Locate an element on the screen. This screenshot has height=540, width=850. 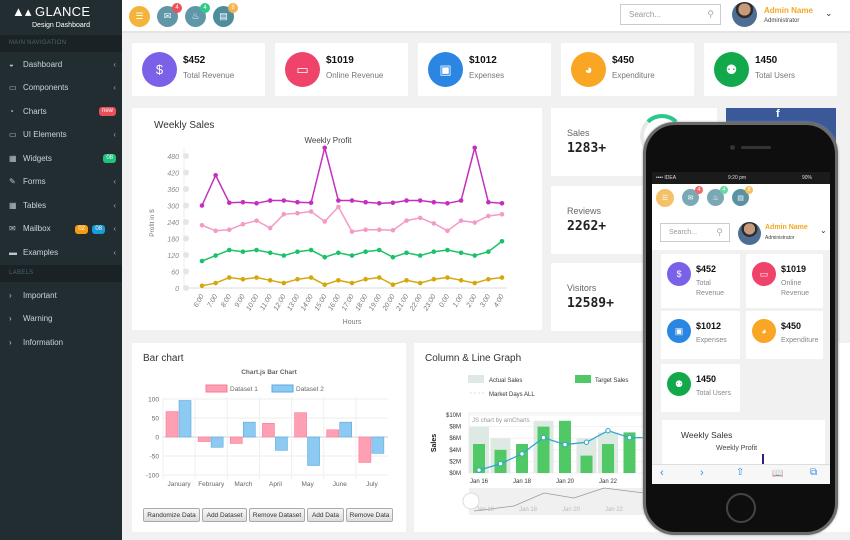
sidebar-item-examples: ▬ Examples ‹ is located at coordinates (61, 252).